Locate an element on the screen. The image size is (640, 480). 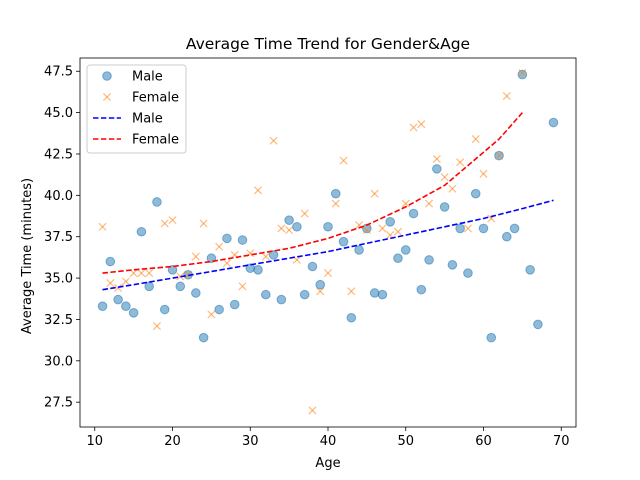
y-tick-label: 27.5 is located at coordinates (58, 403).